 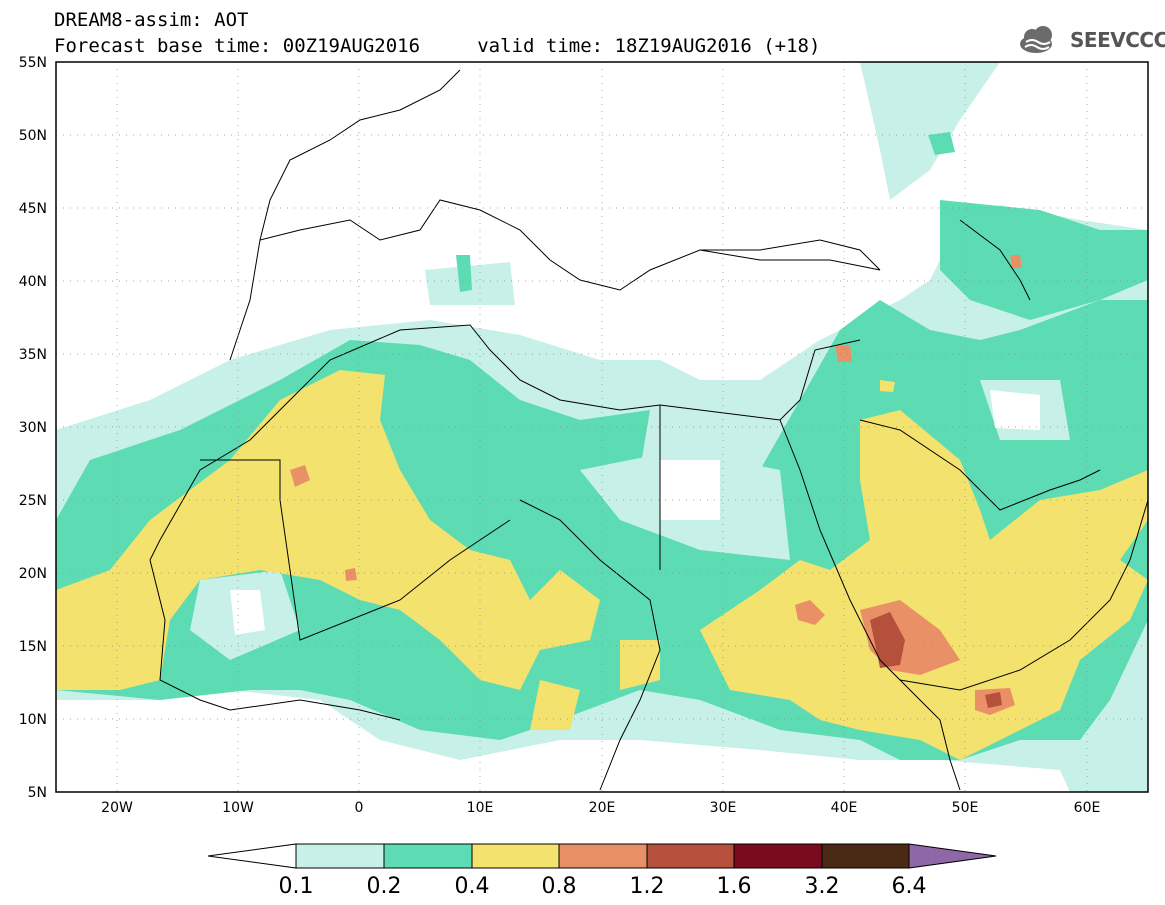 I want to click on lon-tick: 60E, so click(x=1087, y=808).